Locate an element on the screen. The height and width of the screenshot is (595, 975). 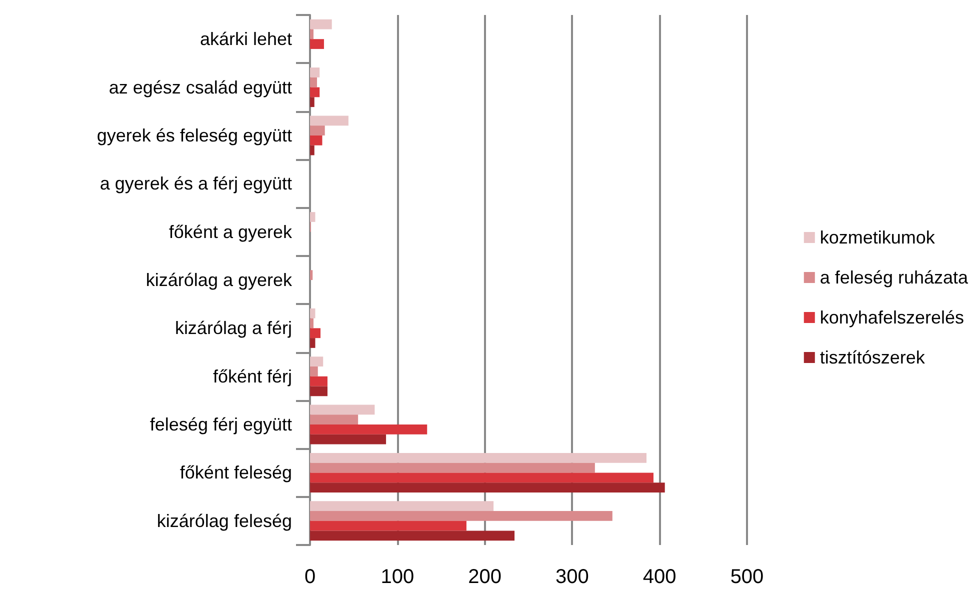
y-tick-label: főként férj is located at coordinates (252, 376).